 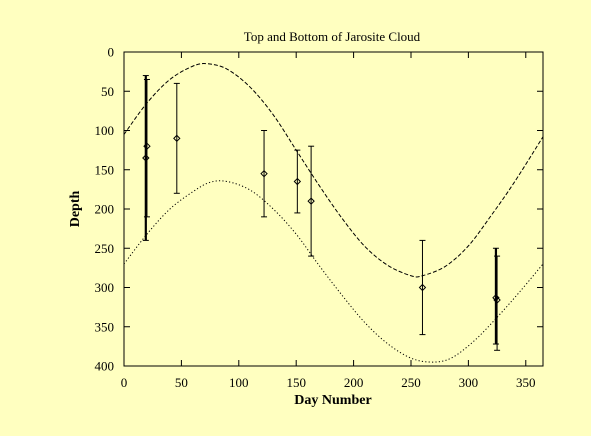 What do you see at coordinates (411, 382) in the screenshot?
I see `x-tick-label: 250` at bounding box center [411, 382].